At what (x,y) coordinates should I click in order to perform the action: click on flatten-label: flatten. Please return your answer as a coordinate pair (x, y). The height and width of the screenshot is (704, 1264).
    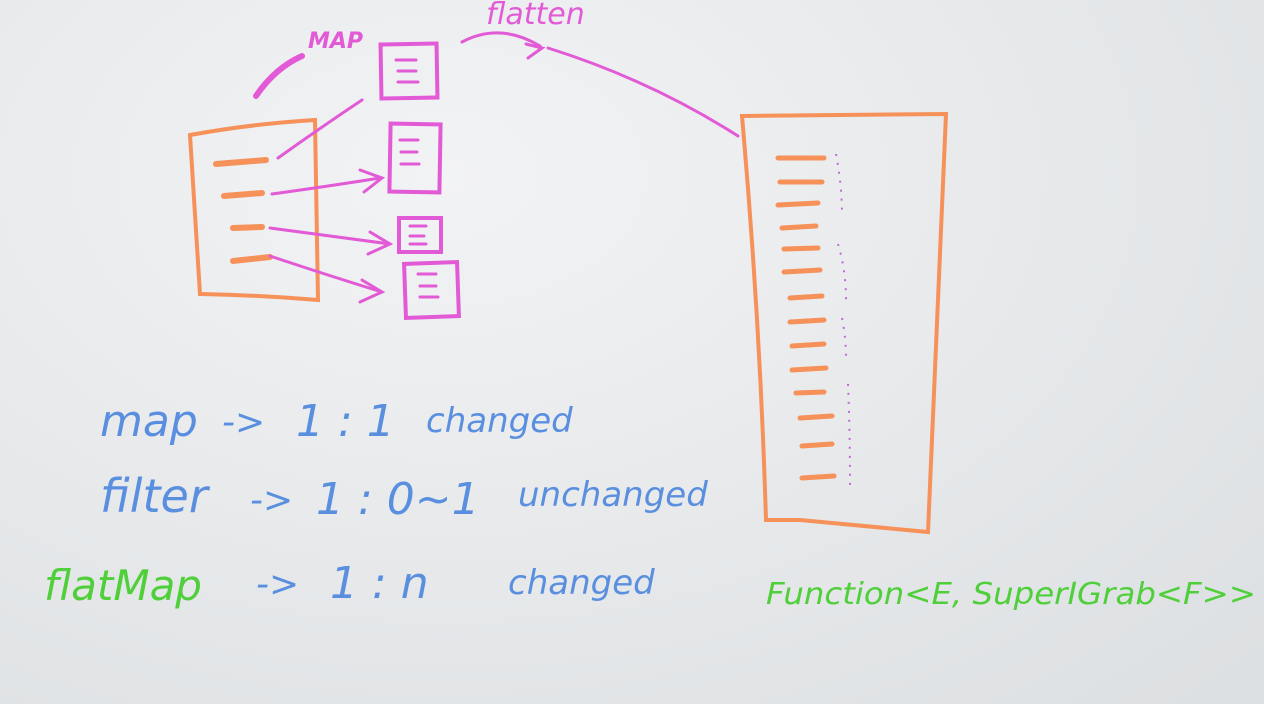
    Looking at the image, I should click on (535, 16).